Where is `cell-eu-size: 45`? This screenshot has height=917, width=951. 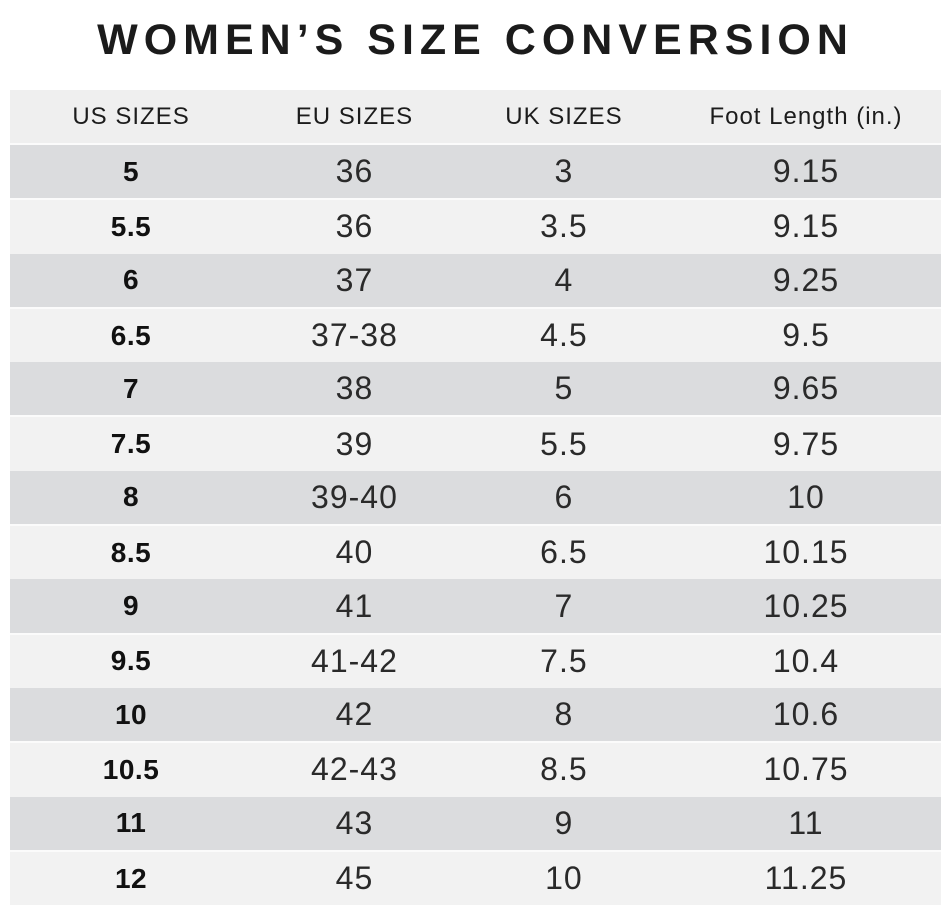
cell-eu-size: 45 is located at coordinates (354, 878).